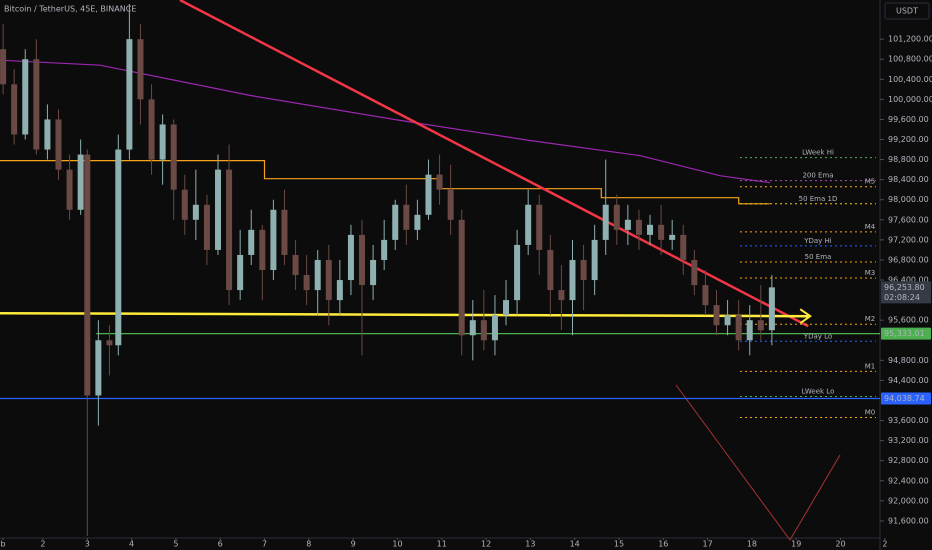 This screenshot has height=550, width=932. What do you see at coordinates (530, 544) in the screenshot?
I see `x-tick-label: 13` at bounding box center [530, 544].